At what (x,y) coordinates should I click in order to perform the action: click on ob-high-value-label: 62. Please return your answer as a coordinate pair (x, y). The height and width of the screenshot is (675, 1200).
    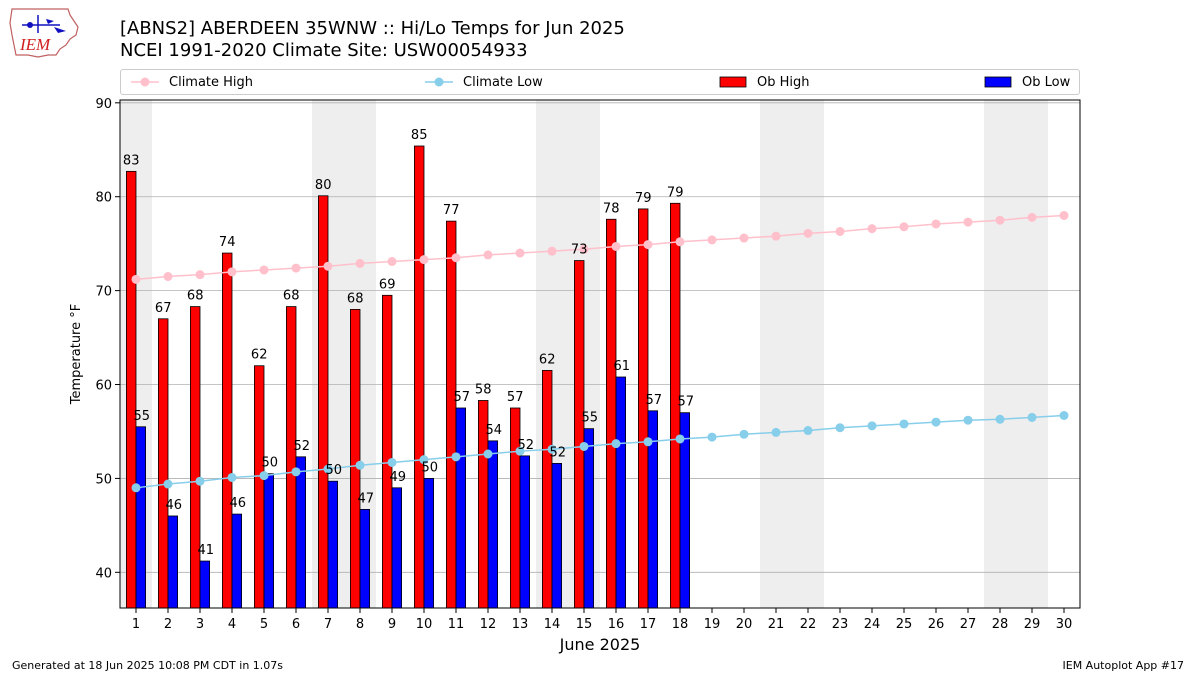
    Looking at the image, I should click on (547, 359).